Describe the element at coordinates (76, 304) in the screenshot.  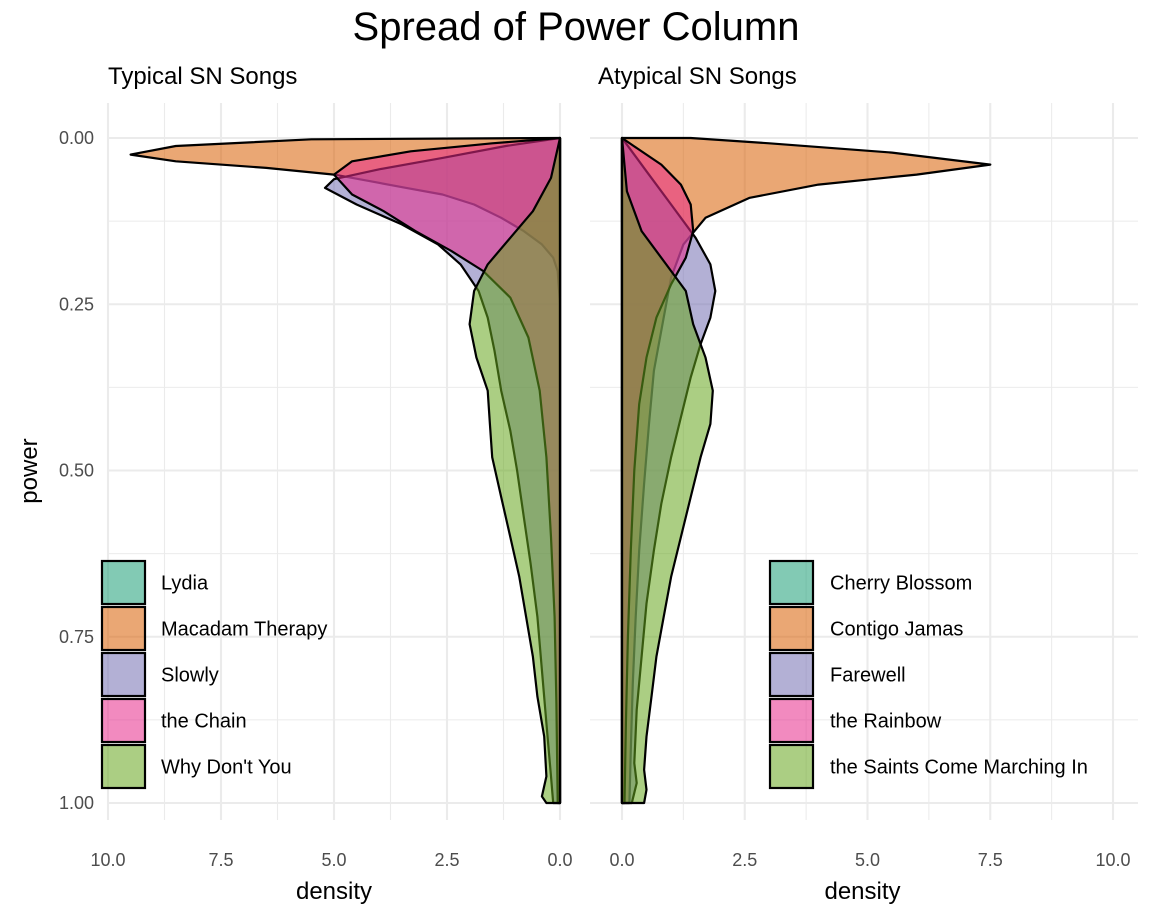
I see `y-tick-label: 0.25` at that location.